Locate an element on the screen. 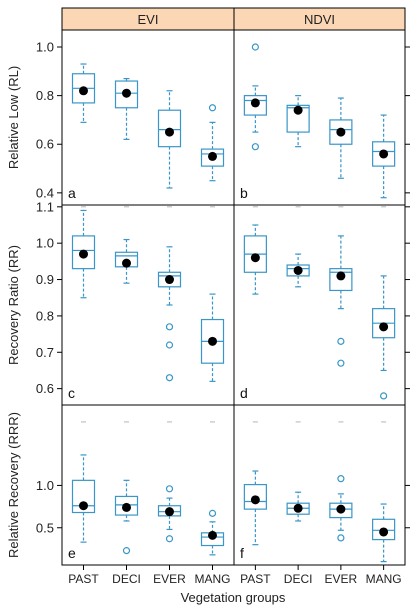 Image resolution: width=415 pixels, height=616 pixels. y-tick-label: 0.8 is located at coordinates (45, 95).